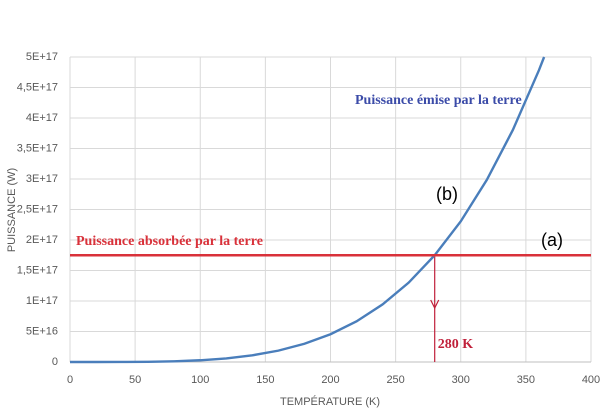  What do you see at coordinates (42, 240) in the screenshot?
I see `y-tick-label: 2E+17` at bounding box center [42, 240].